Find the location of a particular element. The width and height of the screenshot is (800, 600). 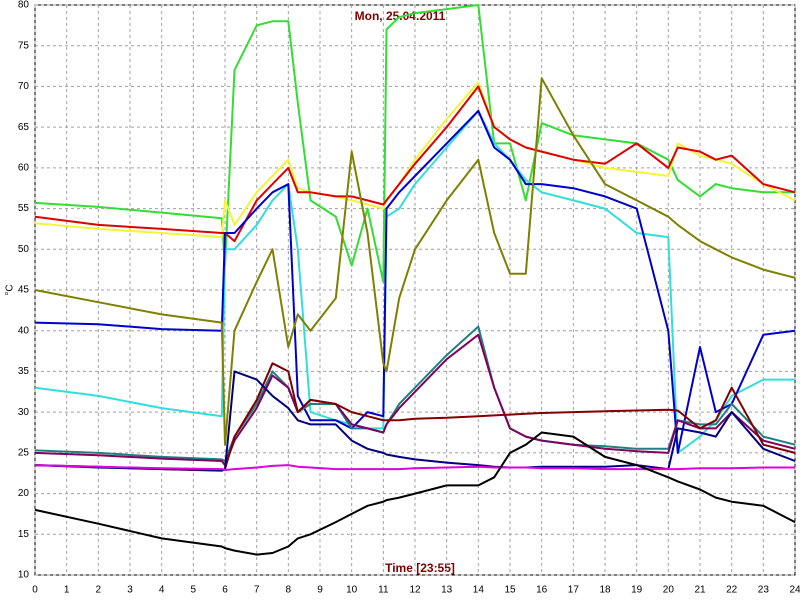

y-tick-label: 15 is located at coordinates (24, 534).